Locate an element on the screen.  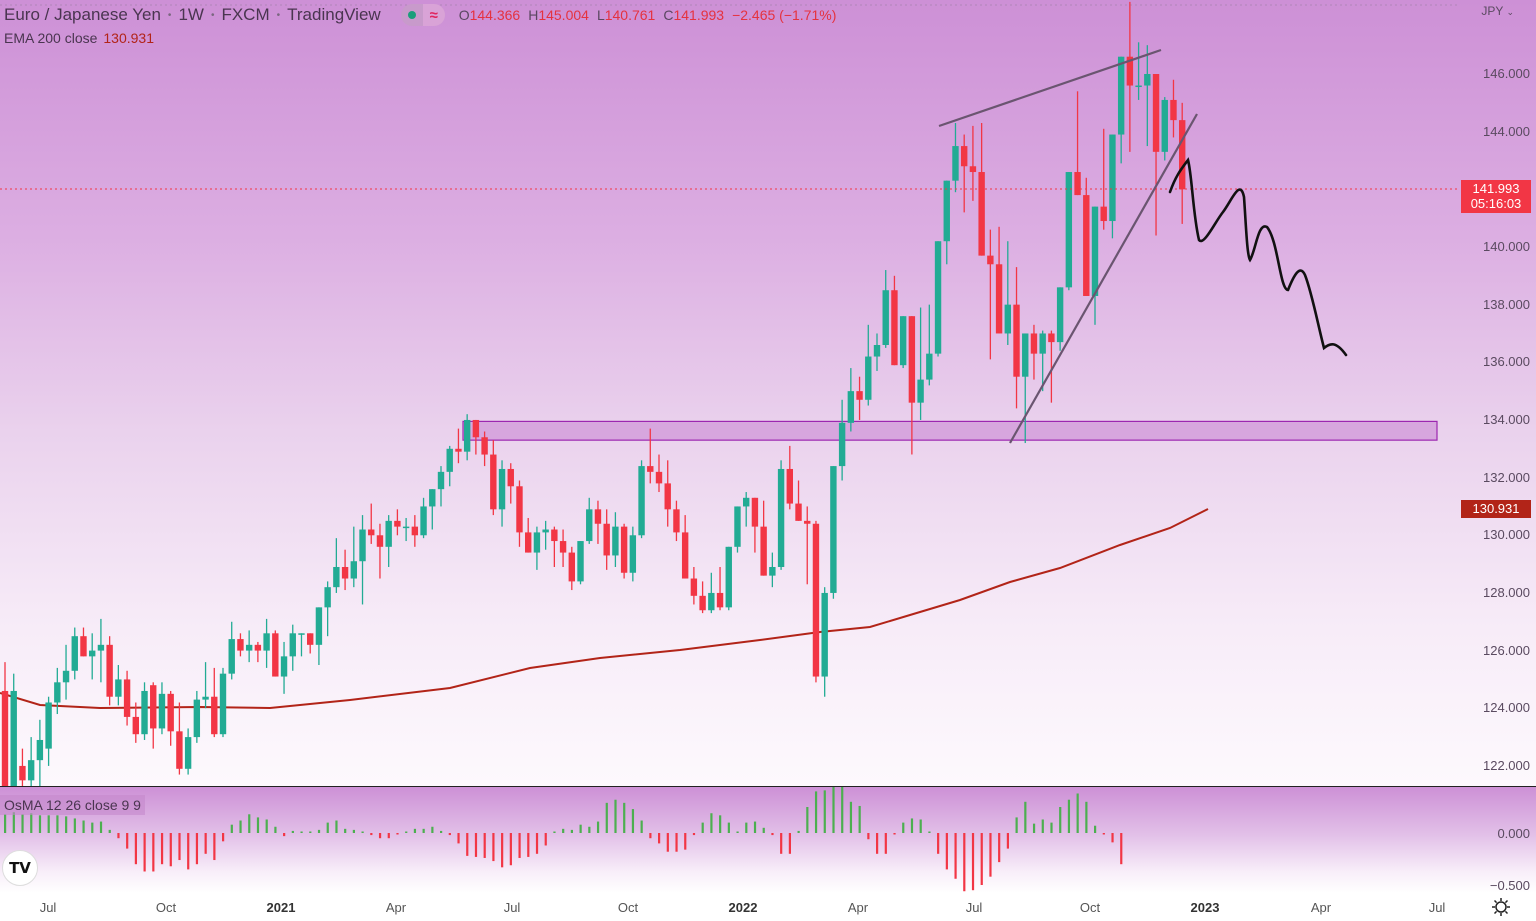
price-tick: 128.000 is located at coordinates (1506, 592).